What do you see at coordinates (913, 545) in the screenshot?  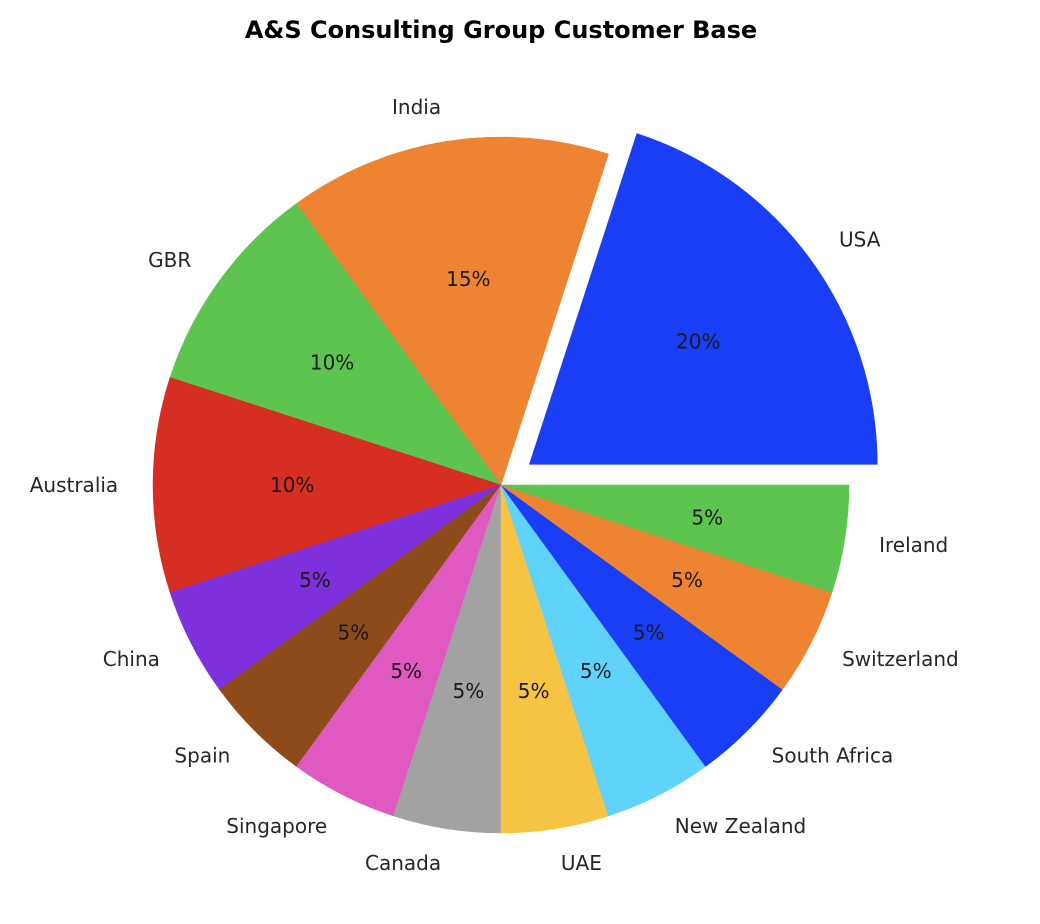 I see `slice-label: Ireland` at bounding box center [913, 545].